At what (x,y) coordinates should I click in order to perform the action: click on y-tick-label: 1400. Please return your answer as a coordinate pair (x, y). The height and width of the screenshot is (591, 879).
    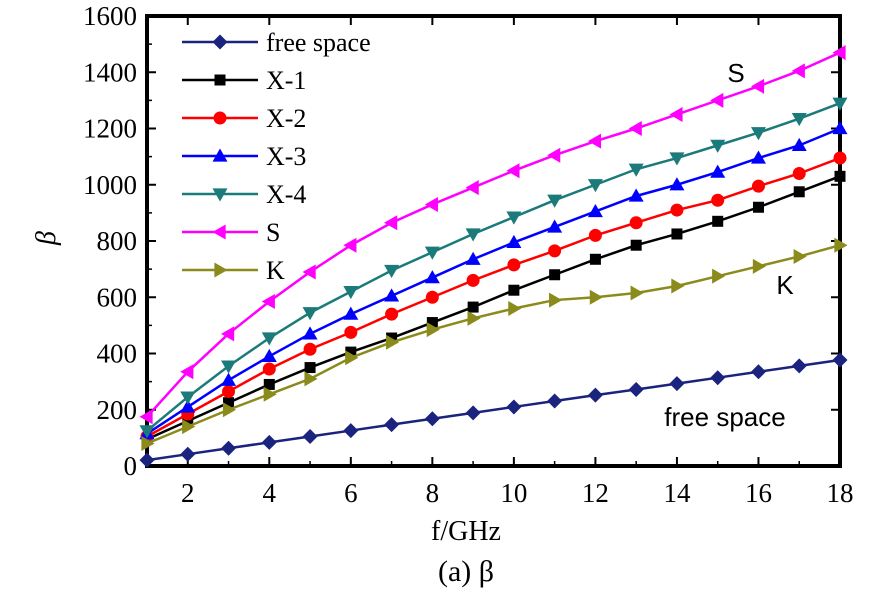
    Looking at the image, I should click on (110, 72).